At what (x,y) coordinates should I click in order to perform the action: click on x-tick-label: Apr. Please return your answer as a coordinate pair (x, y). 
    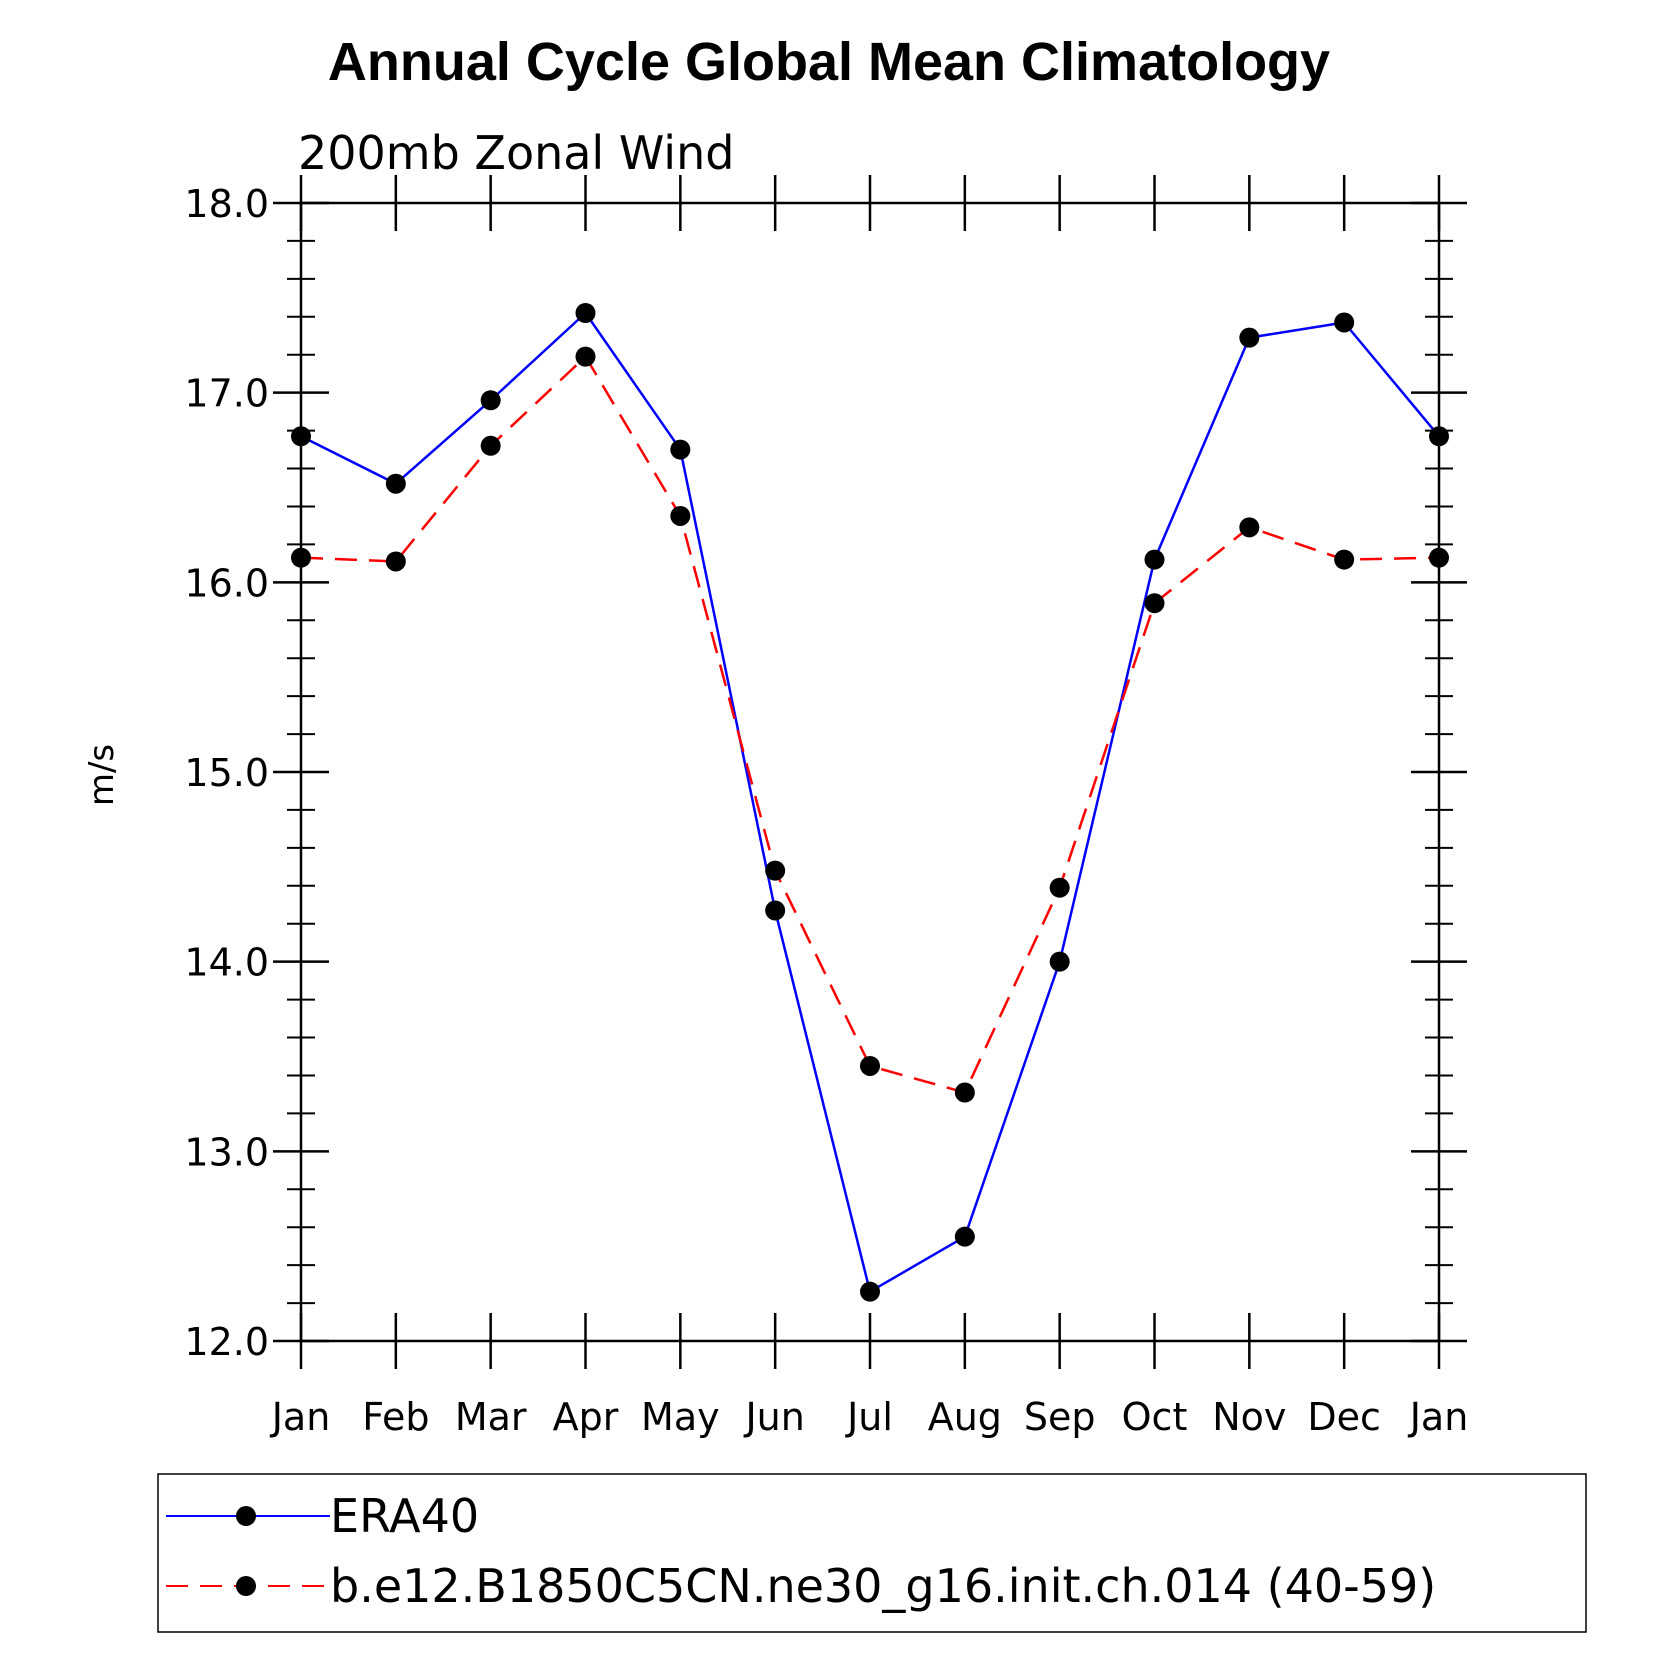
    Looking at the image, I should click on (586, 1417).